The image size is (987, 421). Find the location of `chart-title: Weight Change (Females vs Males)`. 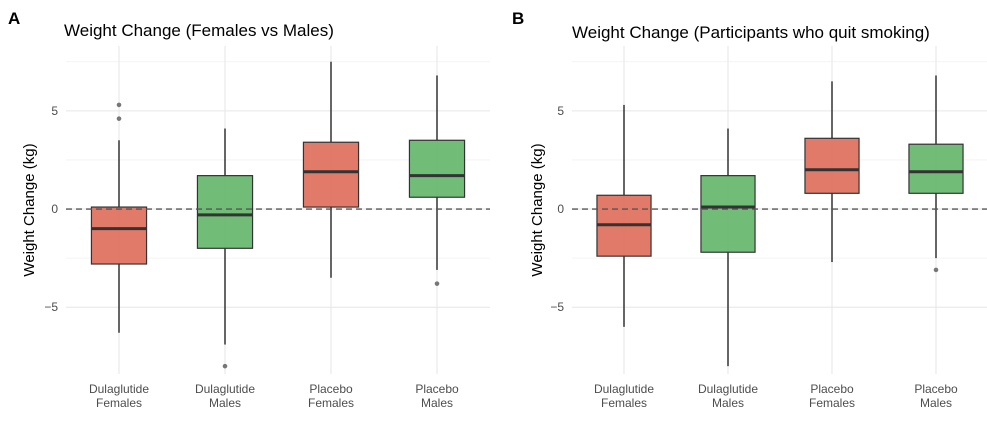

chart-title: Weight Change (Females vs Males) is located at coordinates (199, 30).